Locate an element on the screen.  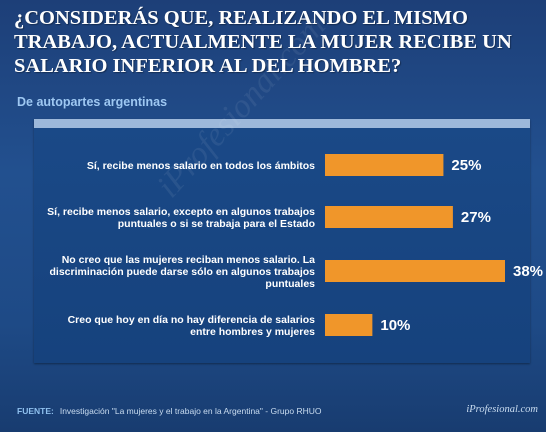
brand-logo-text: iProfesional.com is located at coordinates (502, 409).